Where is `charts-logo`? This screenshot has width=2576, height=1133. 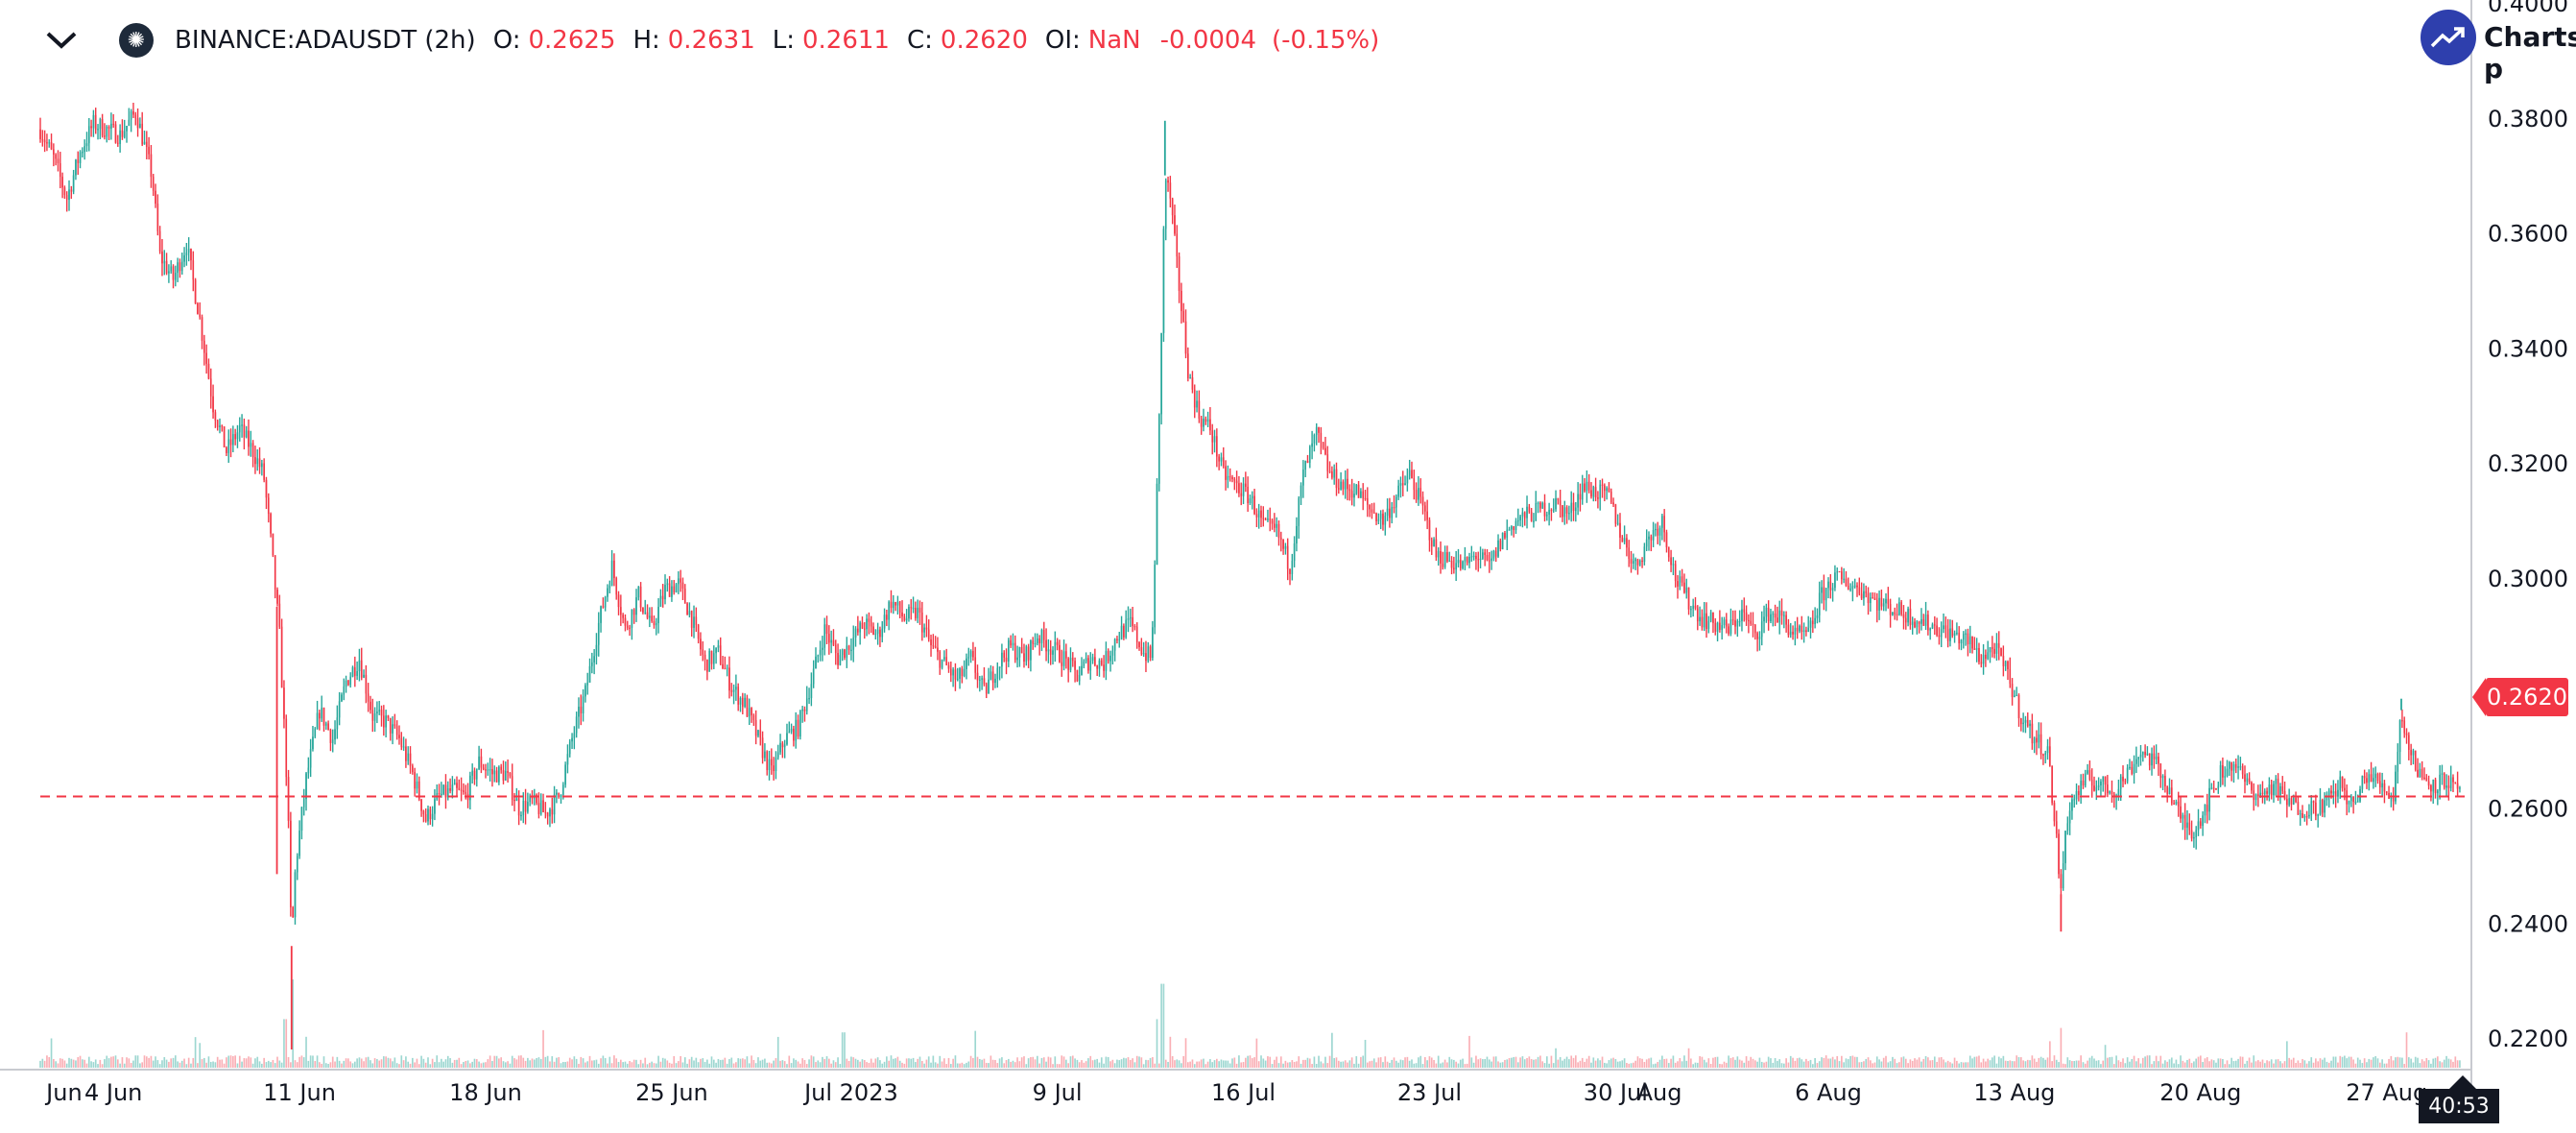
charts-logo is located at coordinates (2448, 37).